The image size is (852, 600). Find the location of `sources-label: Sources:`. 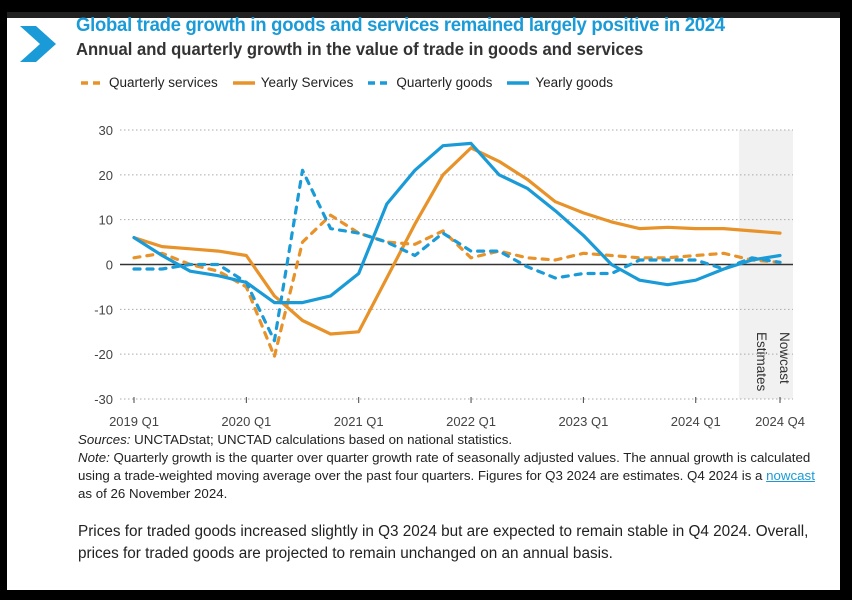

sources-label: Sources: is located at coordinates (104, 439).